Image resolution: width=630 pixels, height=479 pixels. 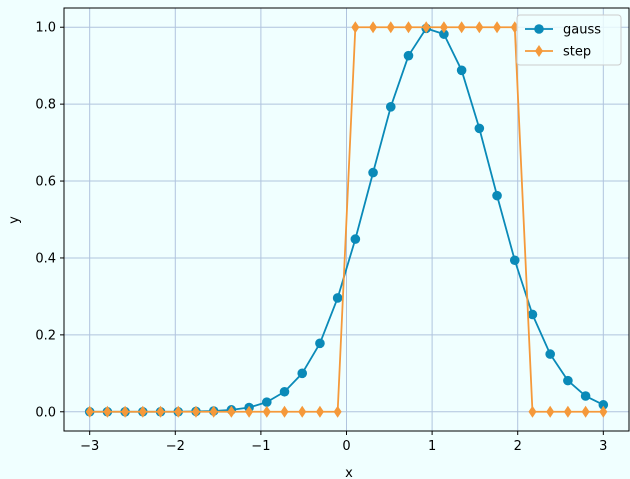 I want to click on legend-marker-gauss, so click(x=539, y=29).